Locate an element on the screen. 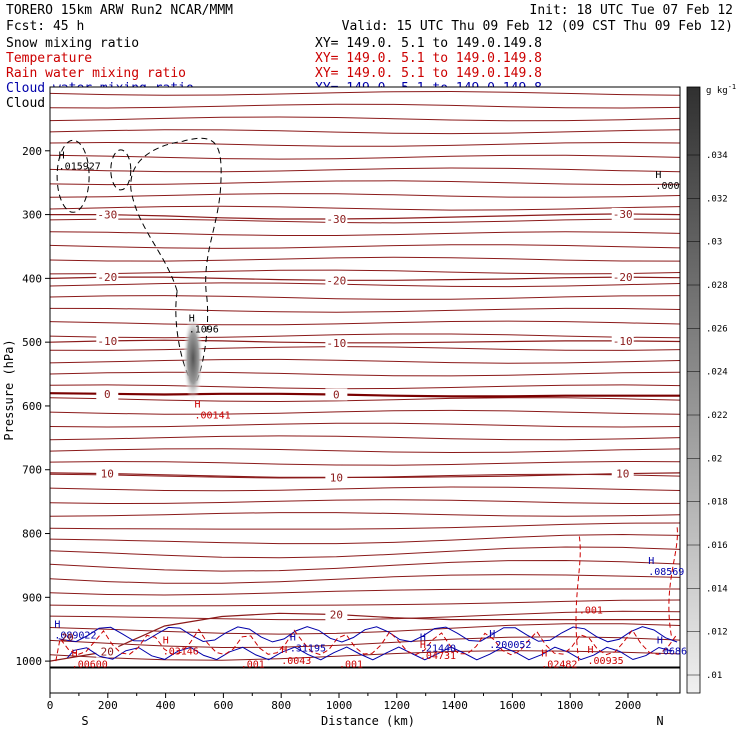 The width and height of the screenshot is (740, 740). contour-label--10-0: -10 is located at coordinates (107, 341).